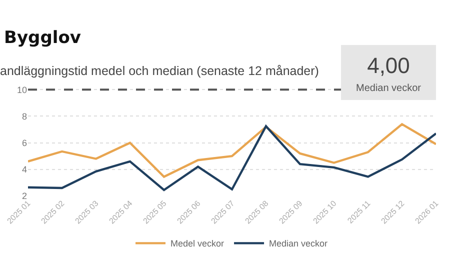 Image resolution: width=450 pixels, height=270 pixels. Describe the element at coordinates (388, 66) in the screenshot. I see `text: 4,00` at that location.